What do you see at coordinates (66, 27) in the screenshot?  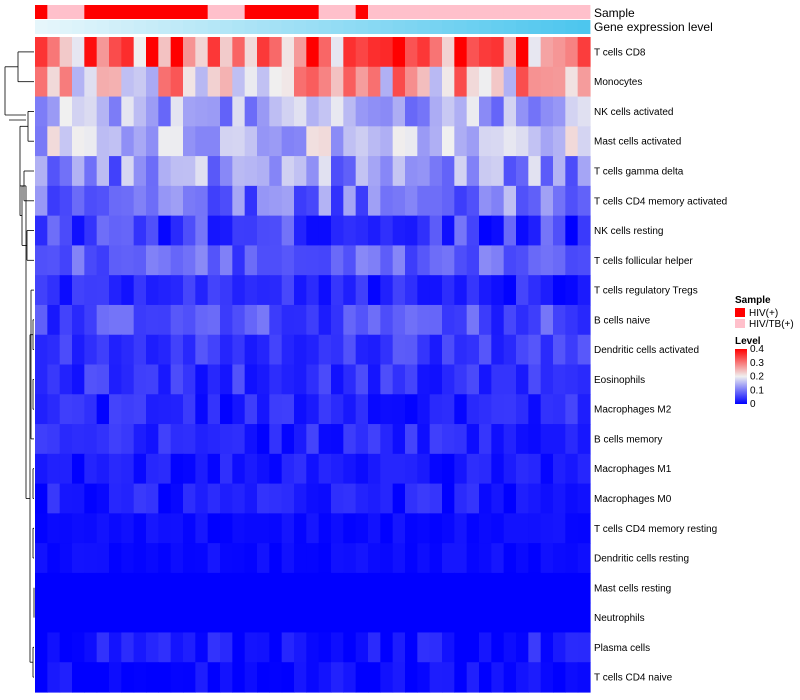 I see `expression-annotation-cell` at bounding box center [66, 27].